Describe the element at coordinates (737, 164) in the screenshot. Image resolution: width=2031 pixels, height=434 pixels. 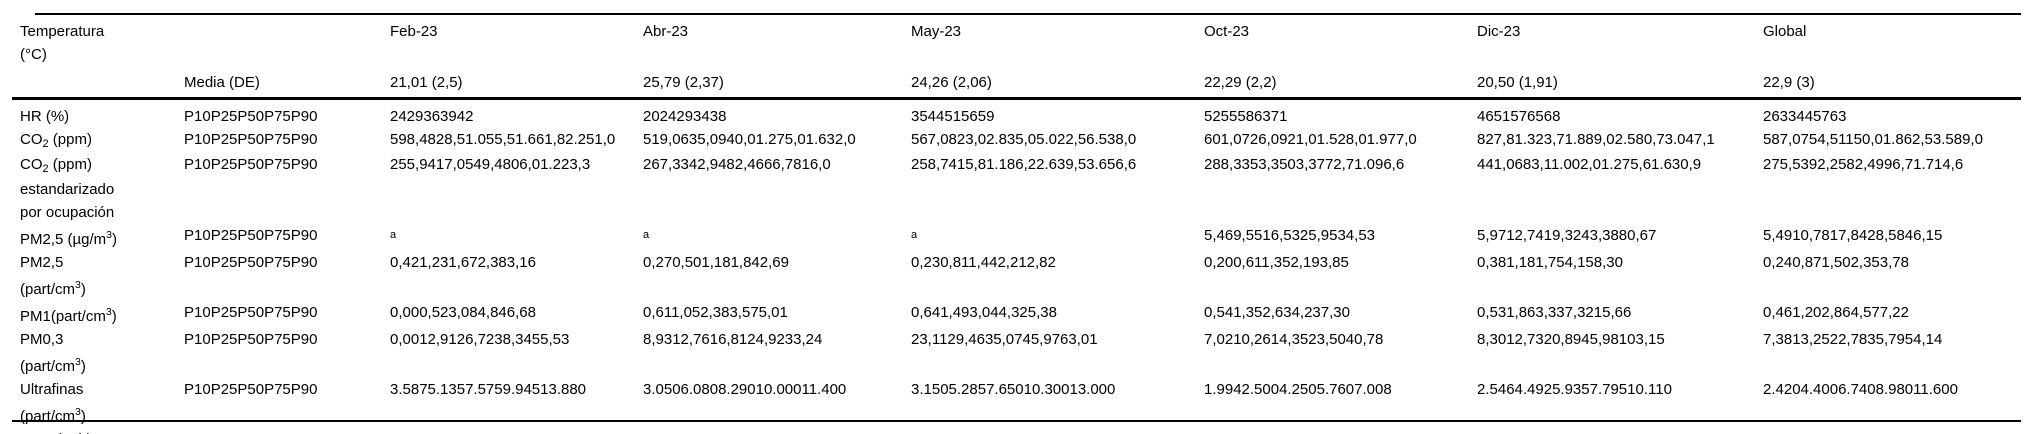
I see `value-co2std-abr23: 267,3342,9482,4666,7816,0` at that location.